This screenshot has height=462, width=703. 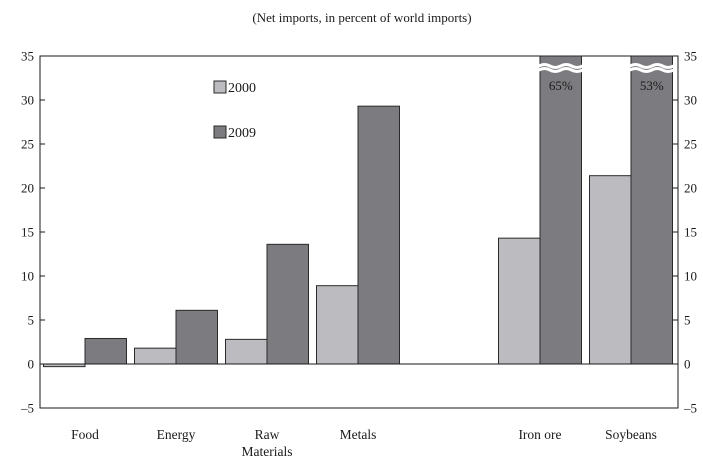 I want to click on y-tick-label-left: 30, so click(x=27, y=100).